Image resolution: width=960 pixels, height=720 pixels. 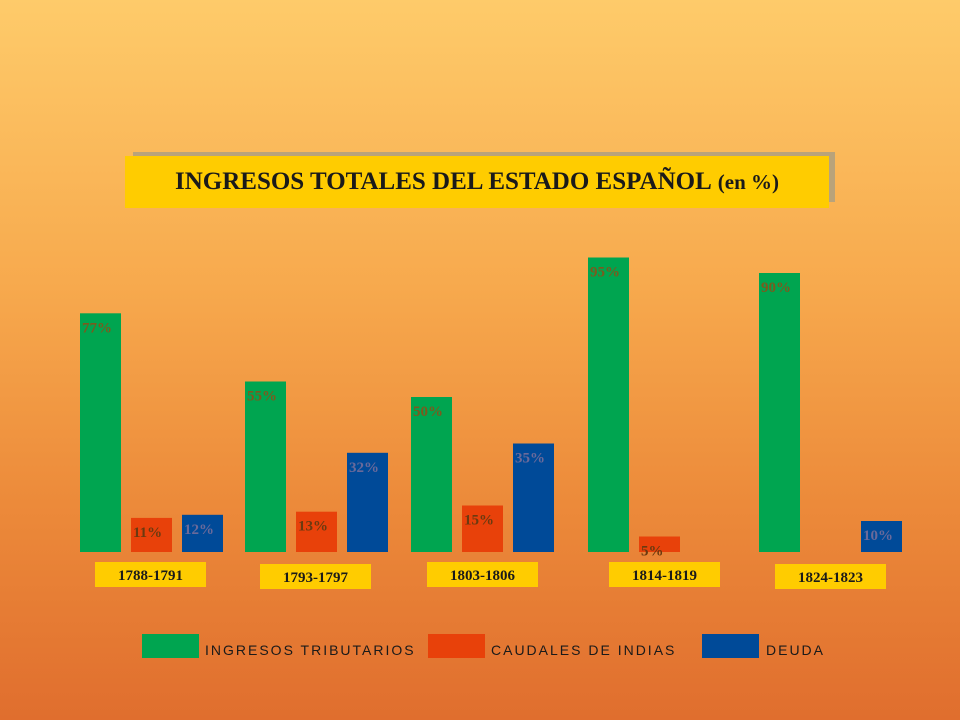 I want to click on data-label-ingresos-tributarios-1814-1819: 95%, so click(x=605, y=273).